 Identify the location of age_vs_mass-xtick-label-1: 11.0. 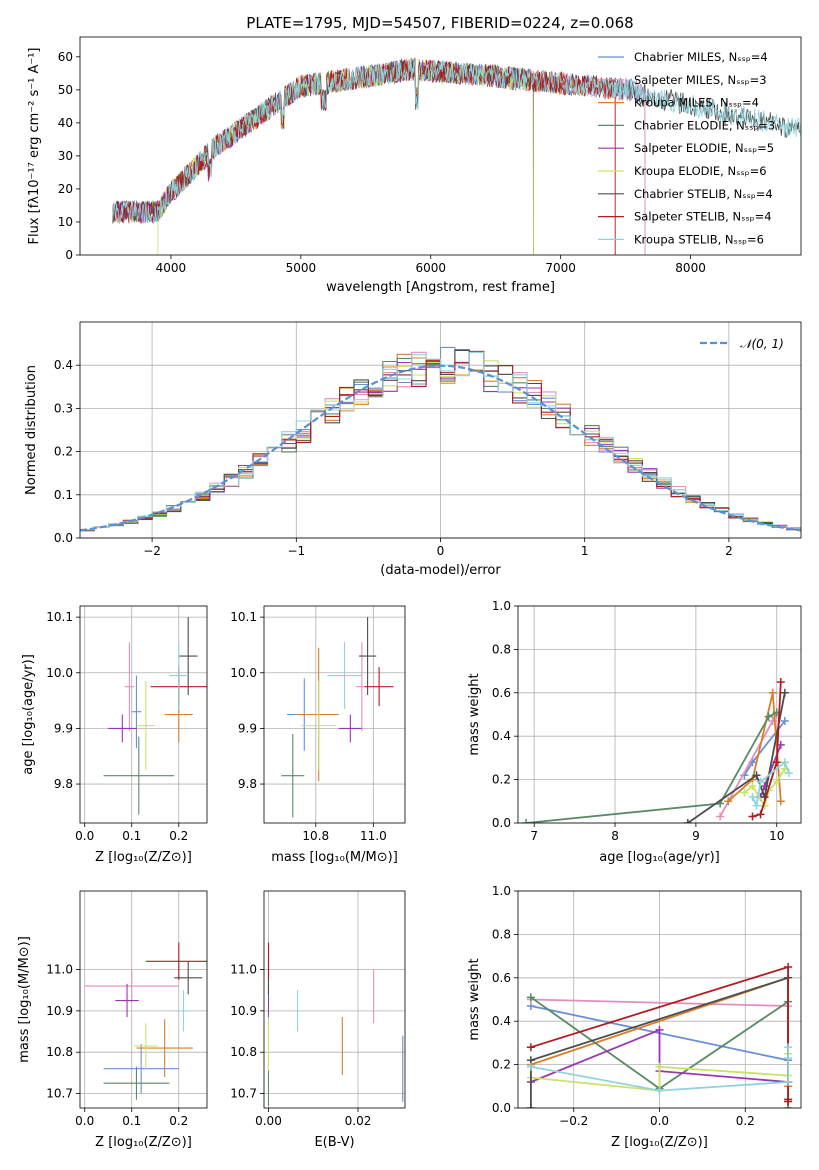
(373, 836).